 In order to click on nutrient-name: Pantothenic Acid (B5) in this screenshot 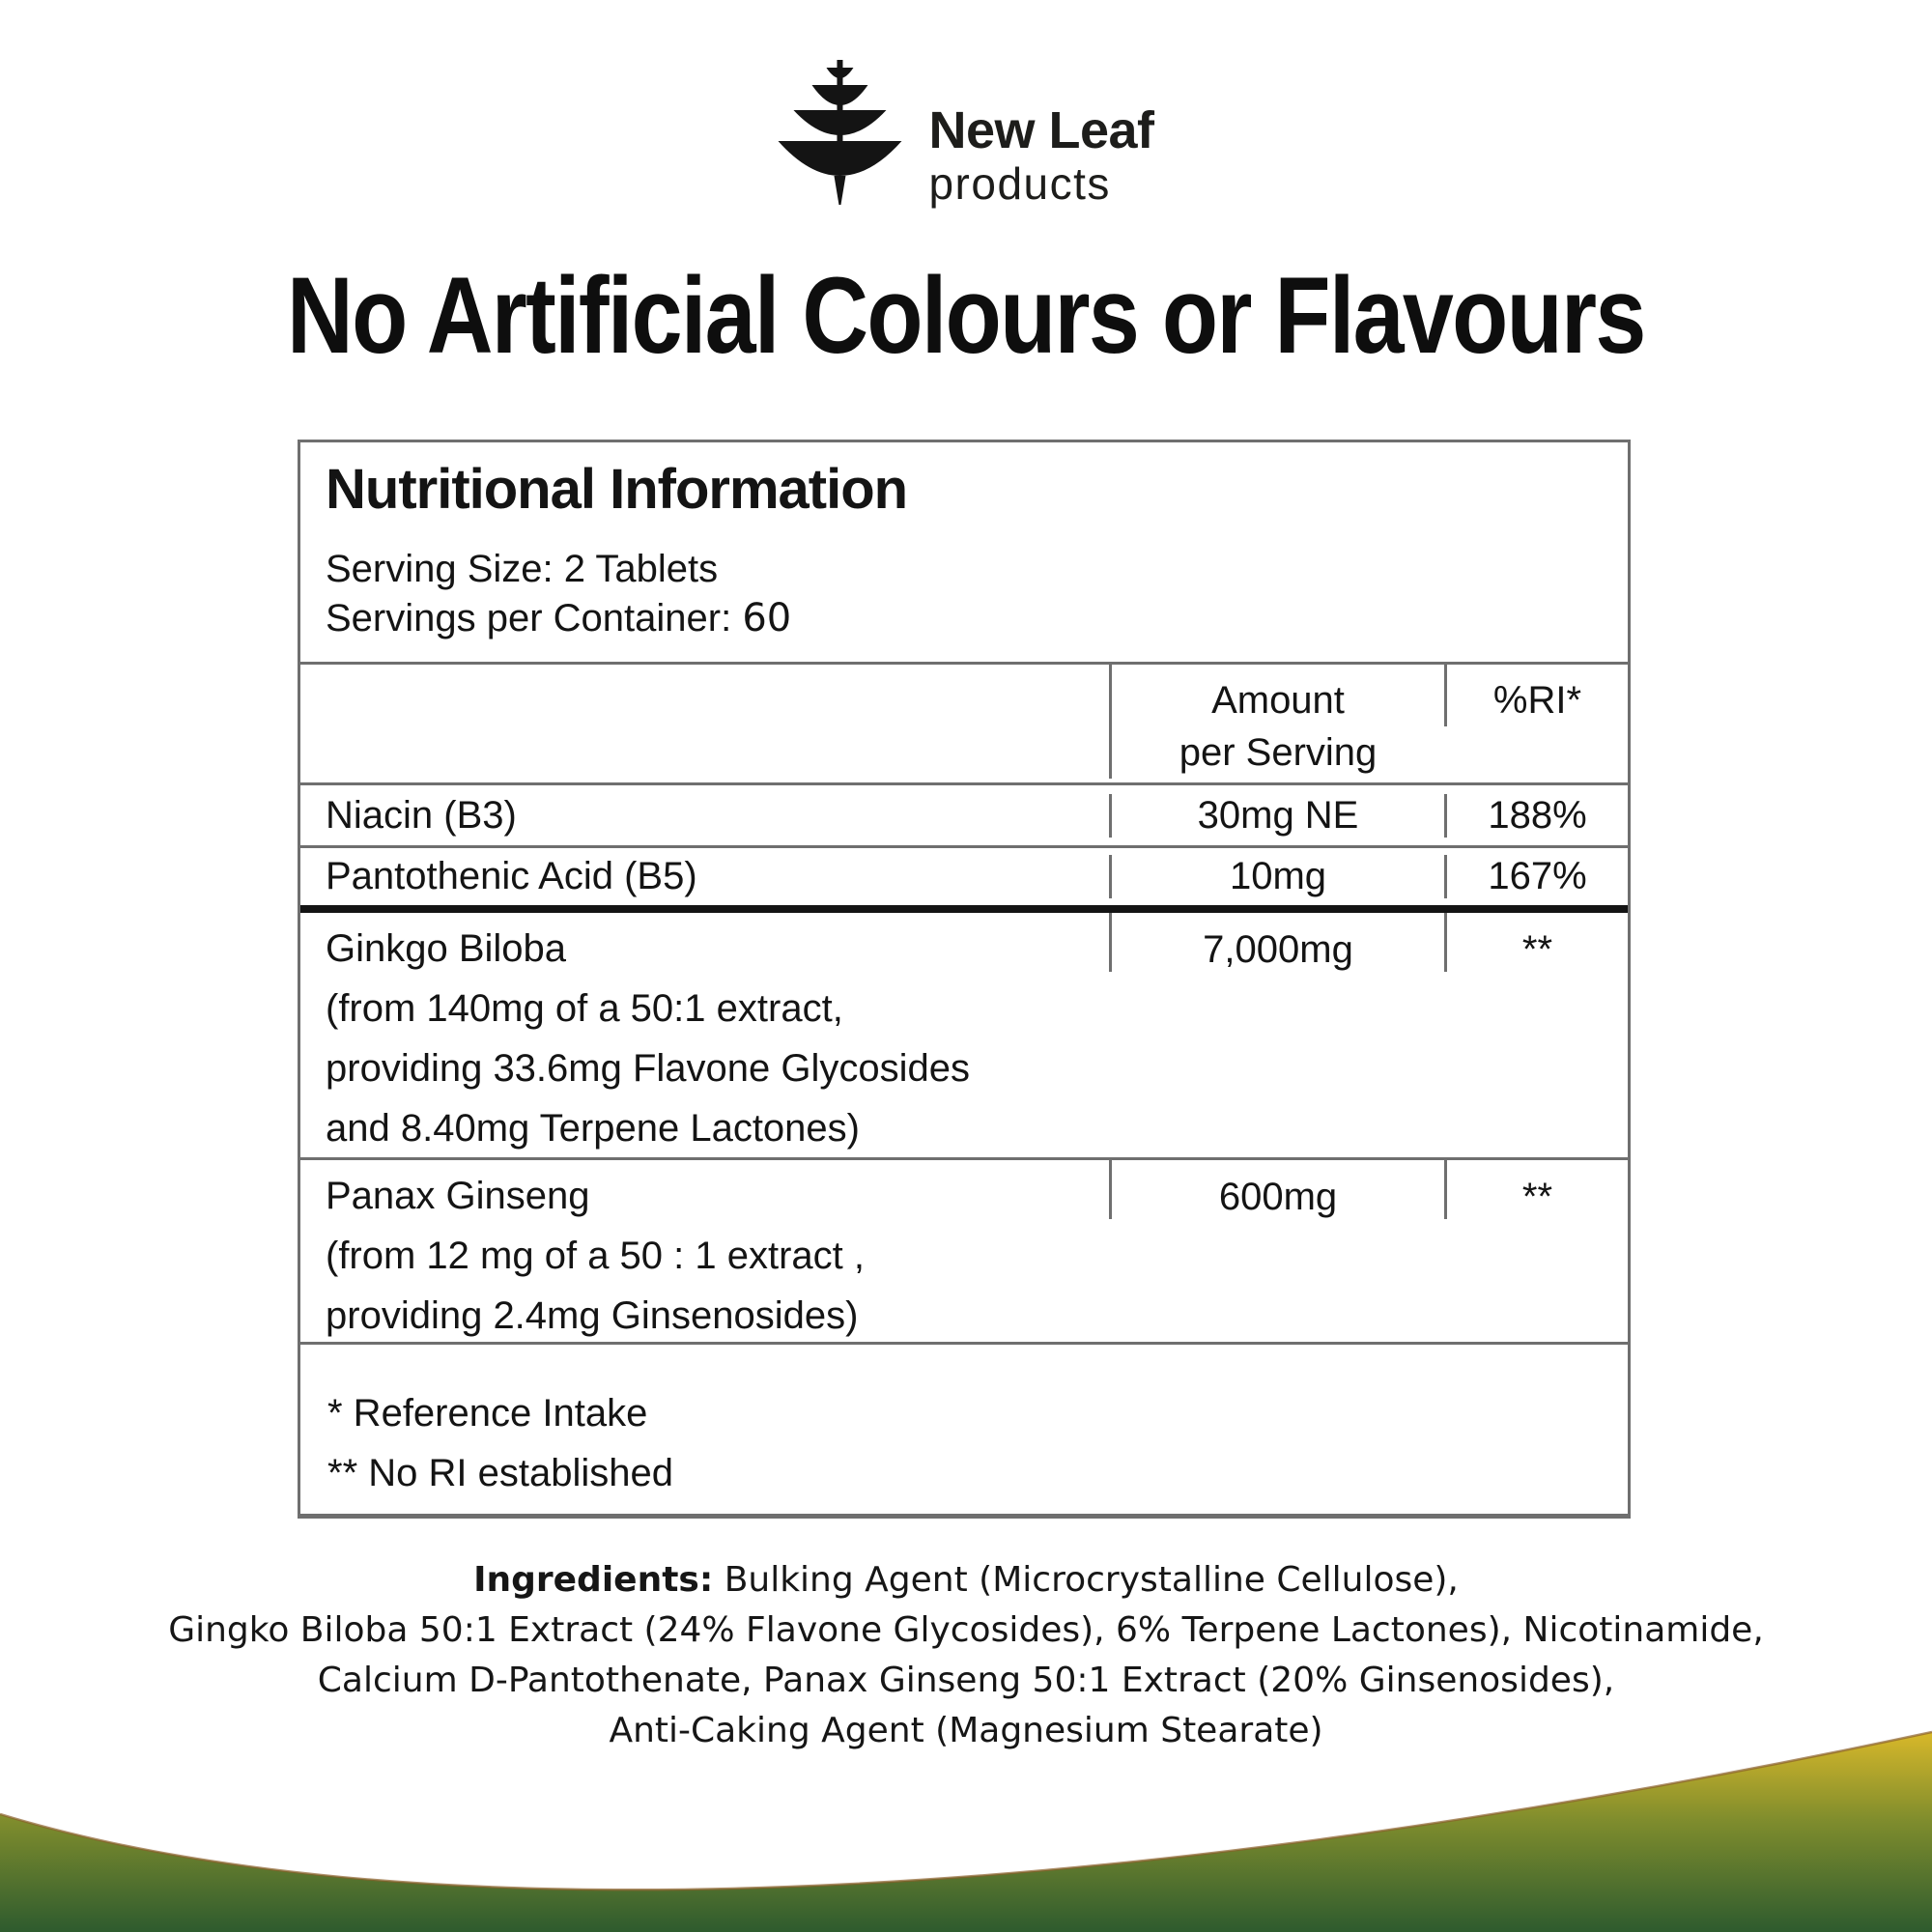, I will do `click(511, 876)`.